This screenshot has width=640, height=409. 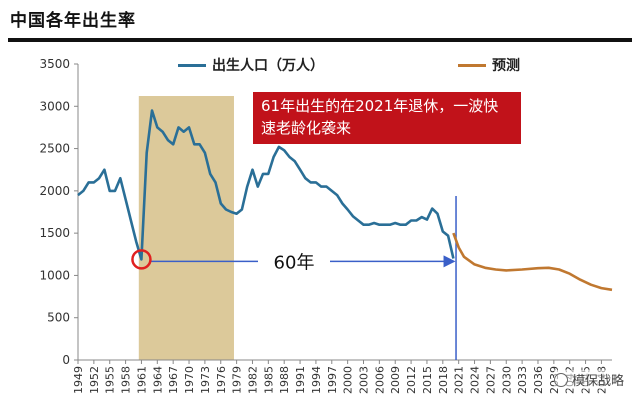 What do you see at coordinates (54, 64) in the screenshot?
I see `y-tick-label: 3500` at bounding box center [54, 64].